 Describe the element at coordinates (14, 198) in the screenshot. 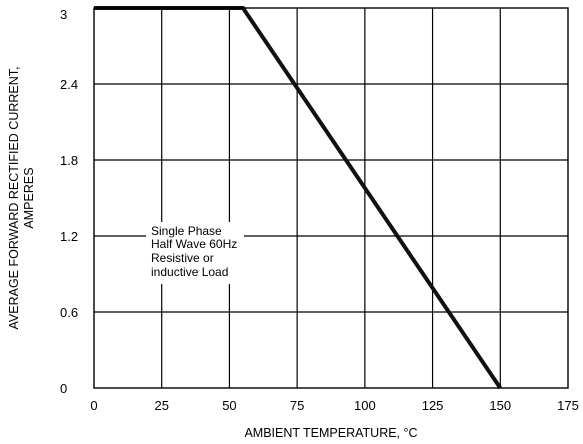

I see `y-axis-label-line-1: AVERAGE FORWARD RECTIFIED CURRENT,` at that location.